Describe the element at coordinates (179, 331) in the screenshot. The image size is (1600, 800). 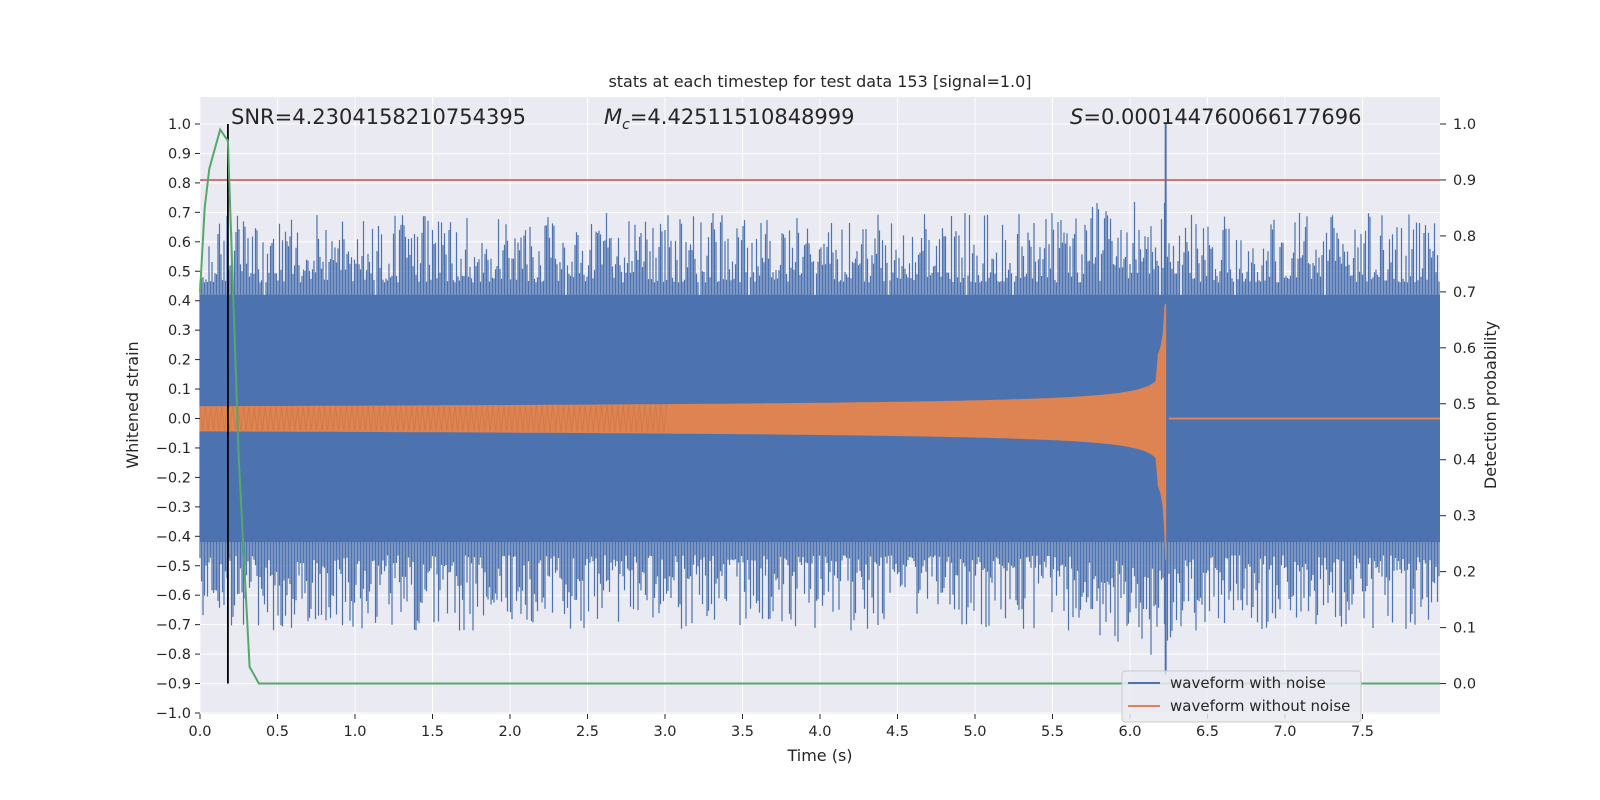
I see `y-tick-label: 0.3` at that location.